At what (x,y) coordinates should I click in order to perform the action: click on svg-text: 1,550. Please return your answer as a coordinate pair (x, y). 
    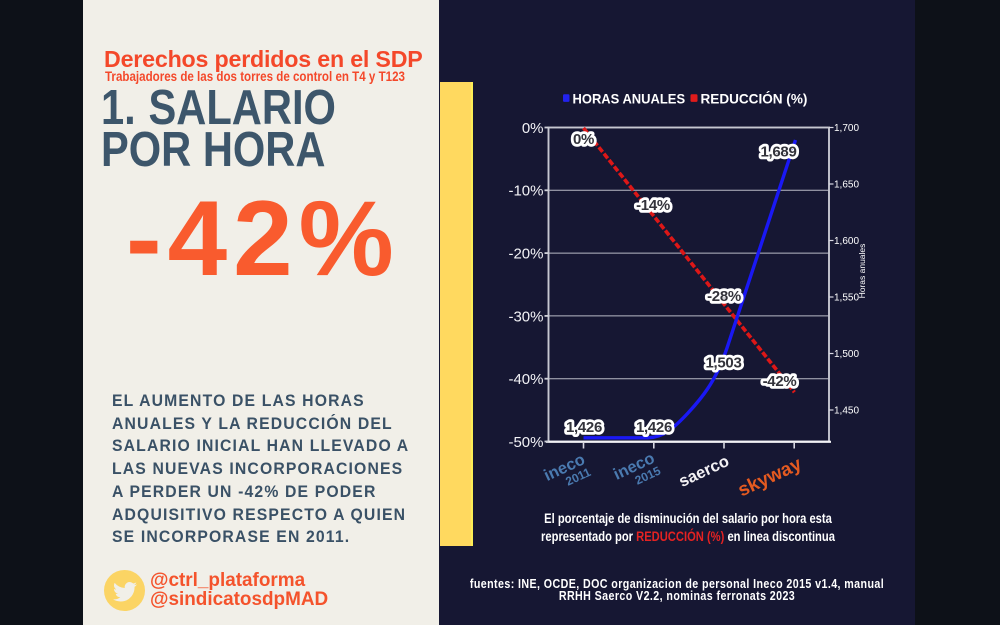
    Looking at the image, I should click on (846, 298).